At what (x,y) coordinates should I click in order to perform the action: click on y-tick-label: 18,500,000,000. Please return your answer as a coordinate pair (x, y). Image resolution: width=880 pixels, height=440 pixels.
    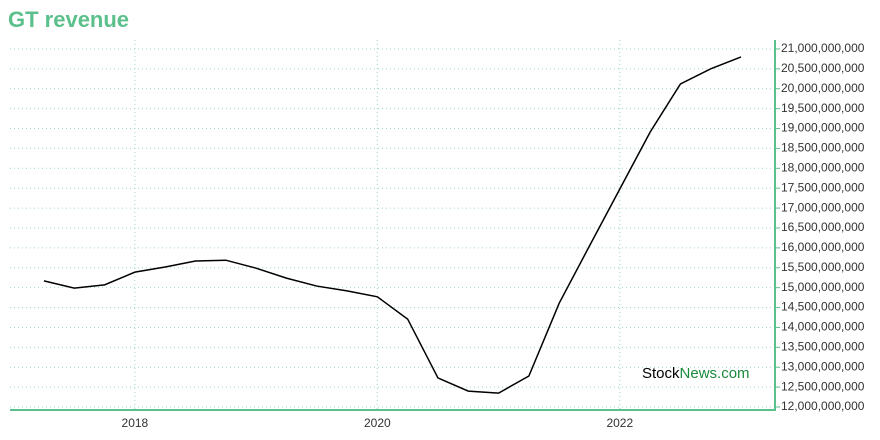
    Looking at the image, I should click on (823, 148).